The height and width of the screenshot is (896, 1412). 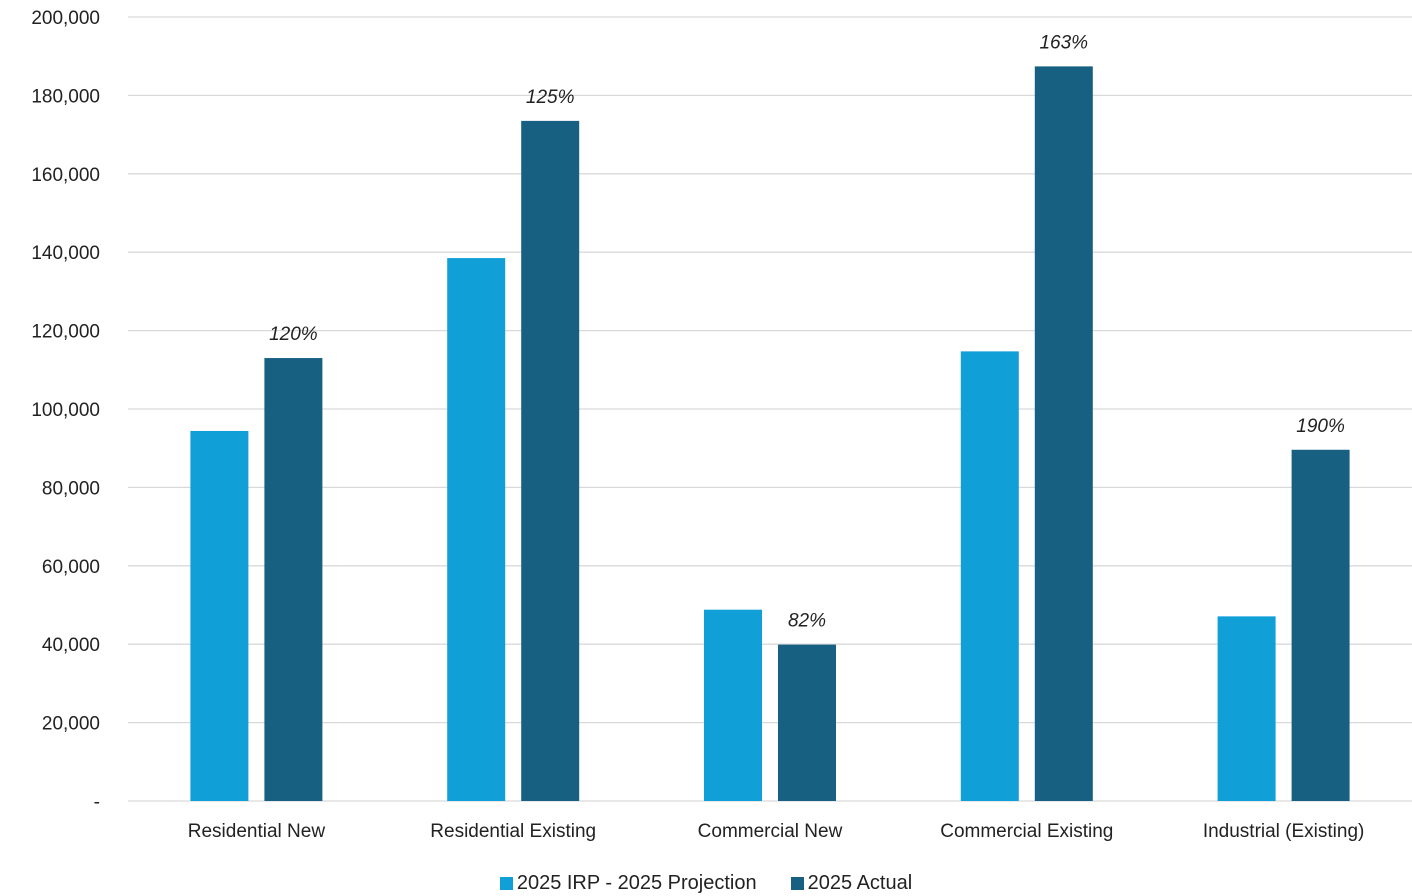 I want to click on y-tick-label: 40,000, so click(x=71, y=645).